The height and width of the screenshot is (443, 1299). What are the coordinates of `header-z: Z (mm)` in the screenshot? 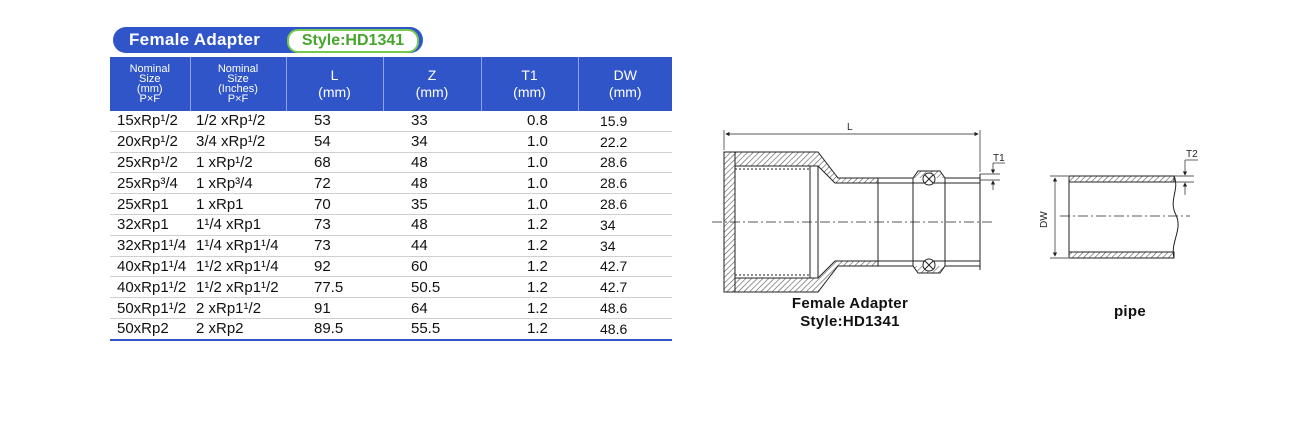 It's located at (431, 84).